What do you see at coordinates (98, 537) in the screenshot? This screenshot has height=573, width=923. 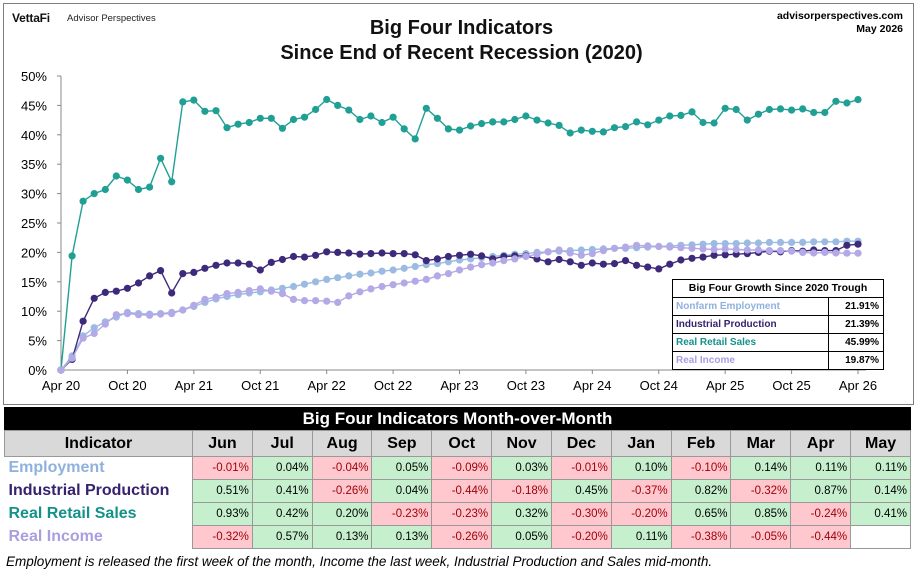 I see `row-label: Real Income` at bounding box center [98, 537].